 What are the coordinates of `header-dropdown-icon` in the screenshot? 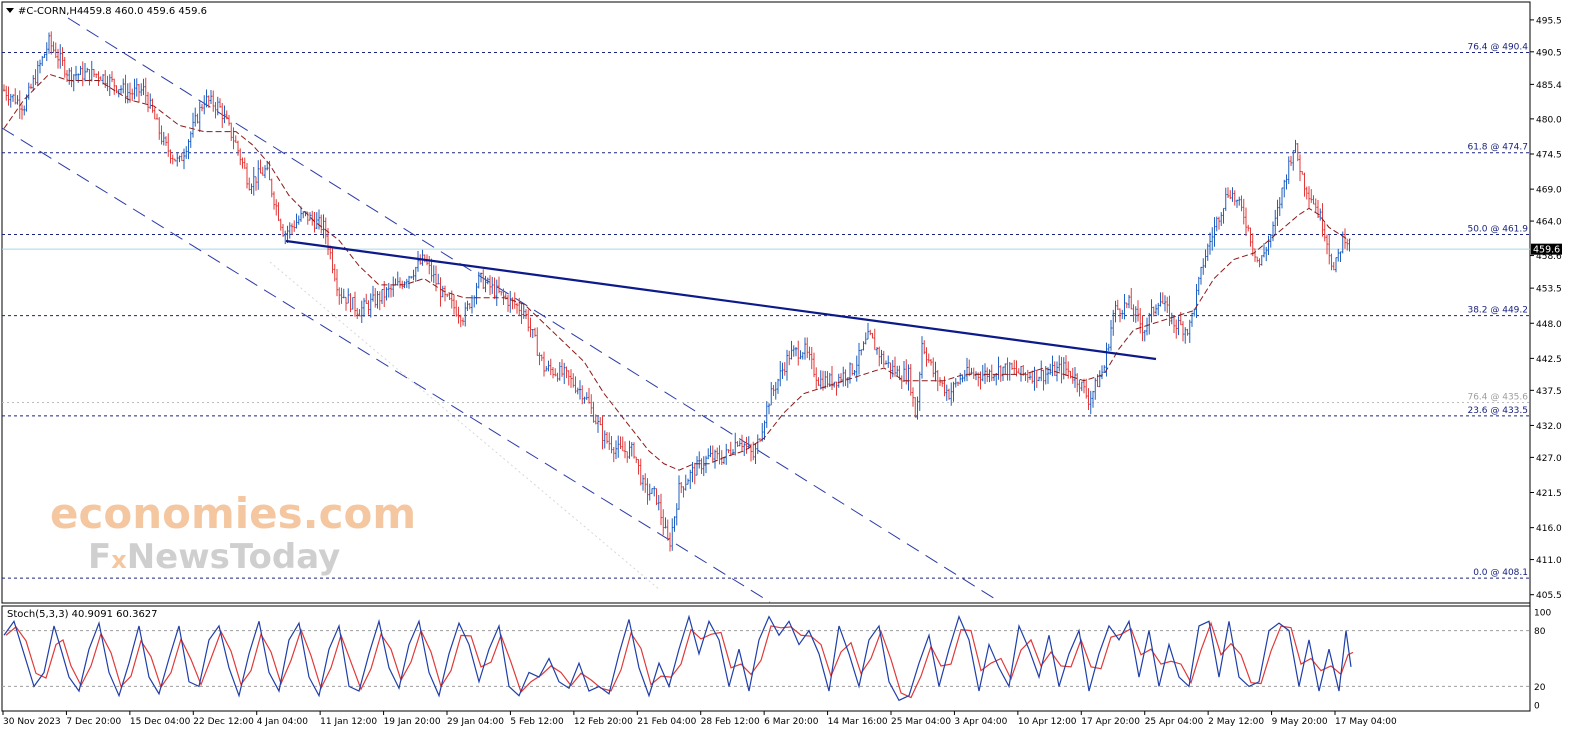 It's located at (10, 10).